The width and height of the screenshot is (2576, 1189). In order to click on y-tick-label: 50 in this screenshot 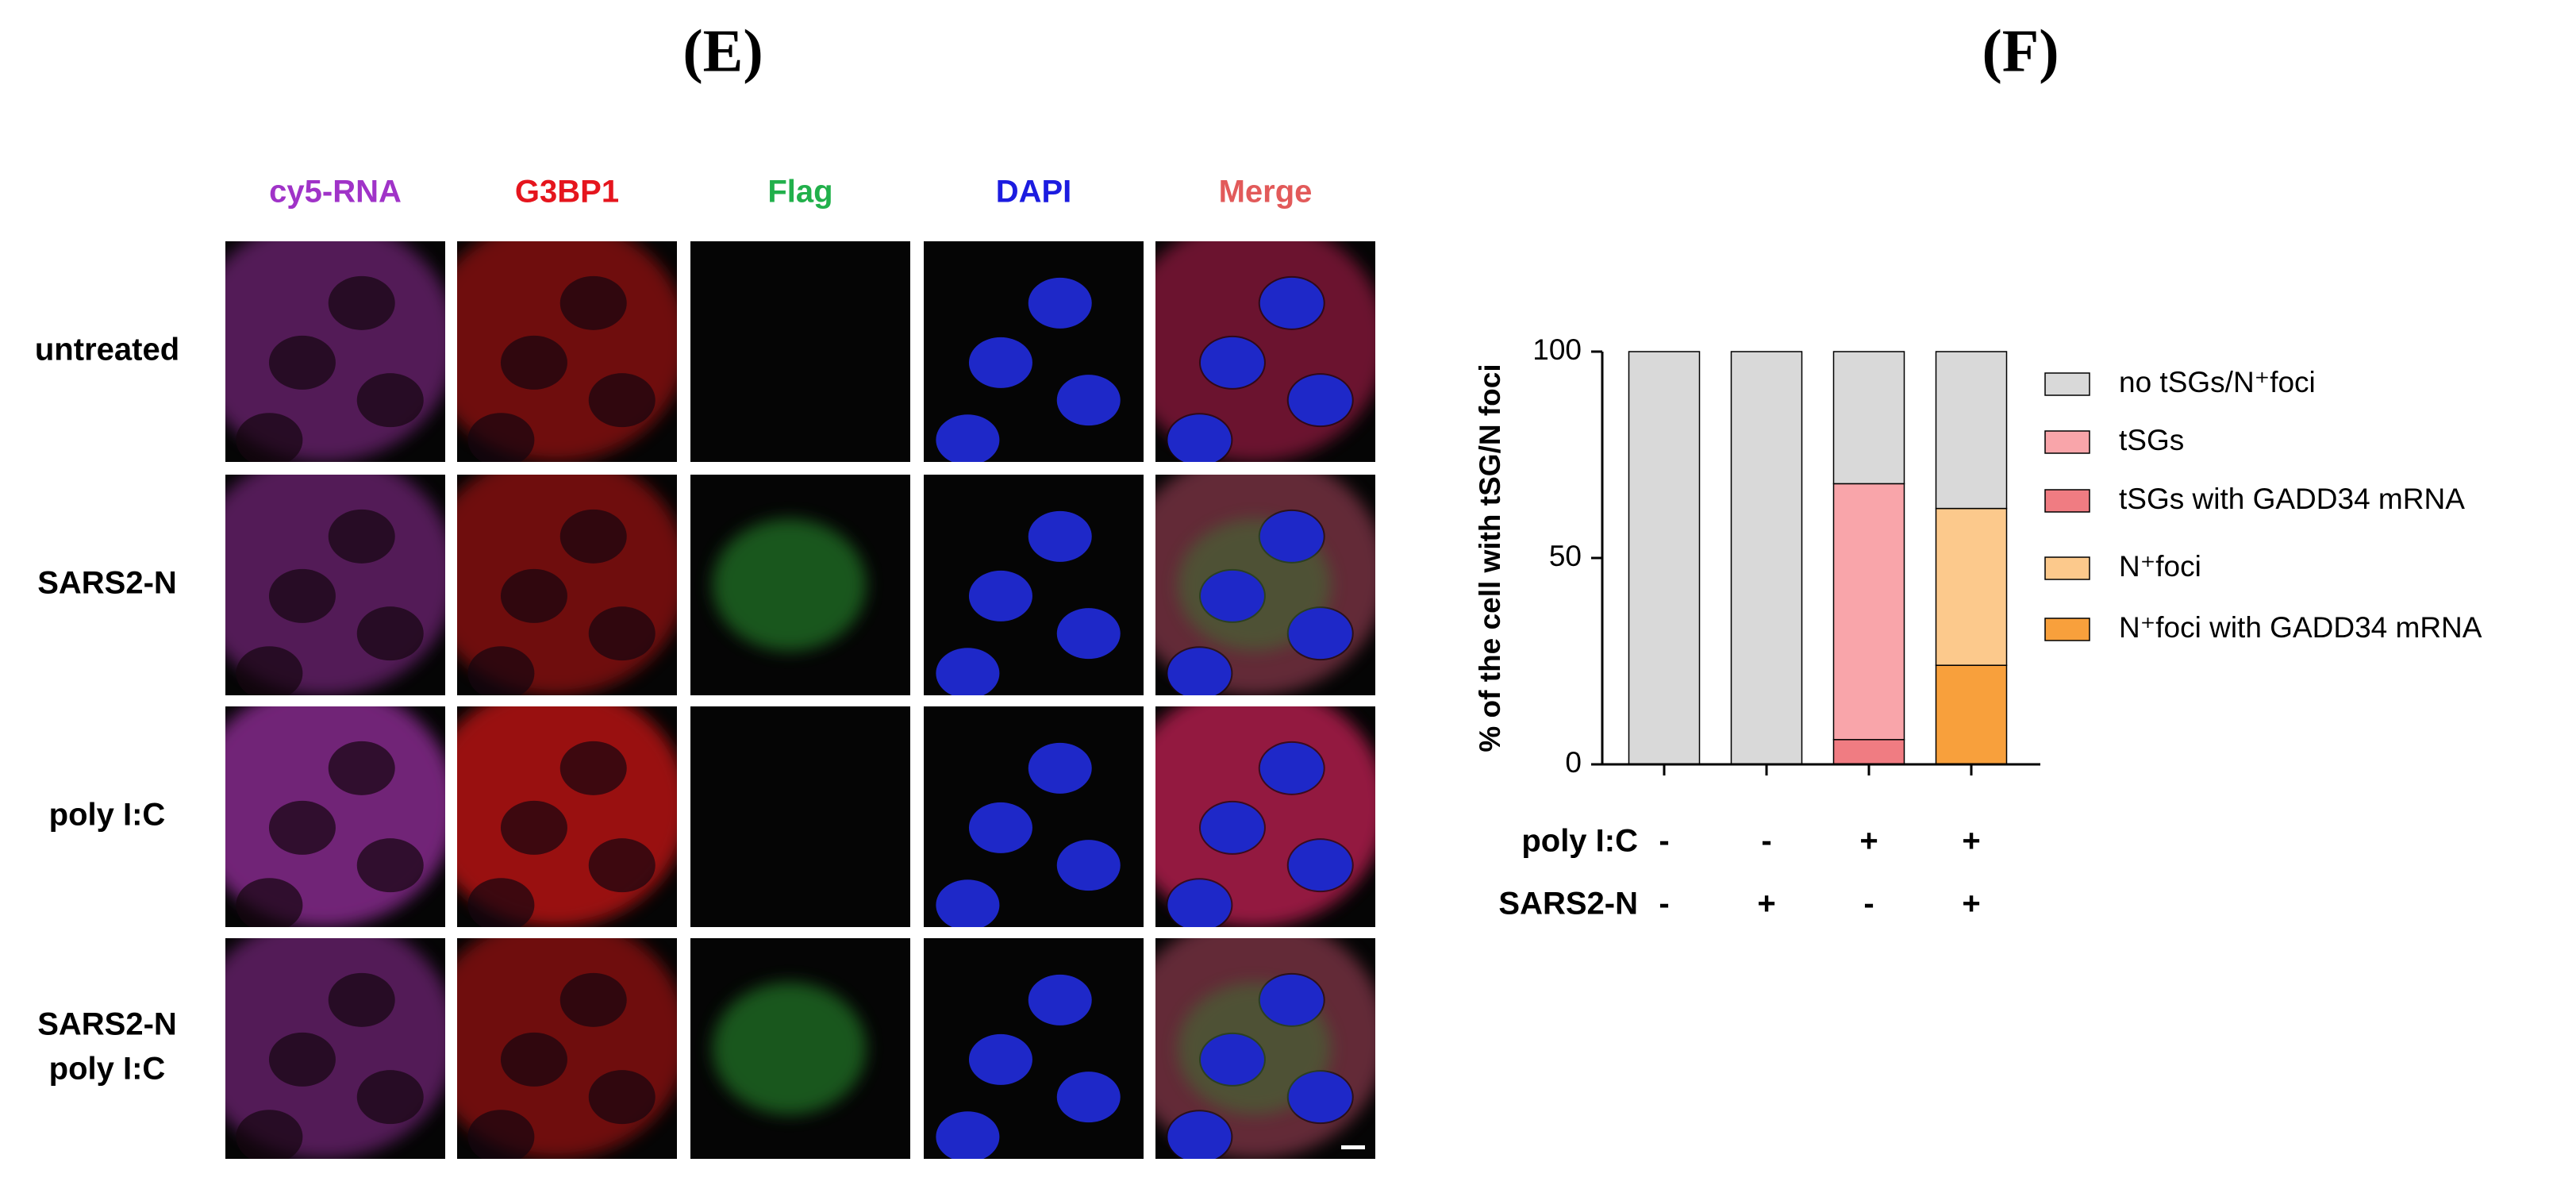, I will do `click(1565, 556)`.